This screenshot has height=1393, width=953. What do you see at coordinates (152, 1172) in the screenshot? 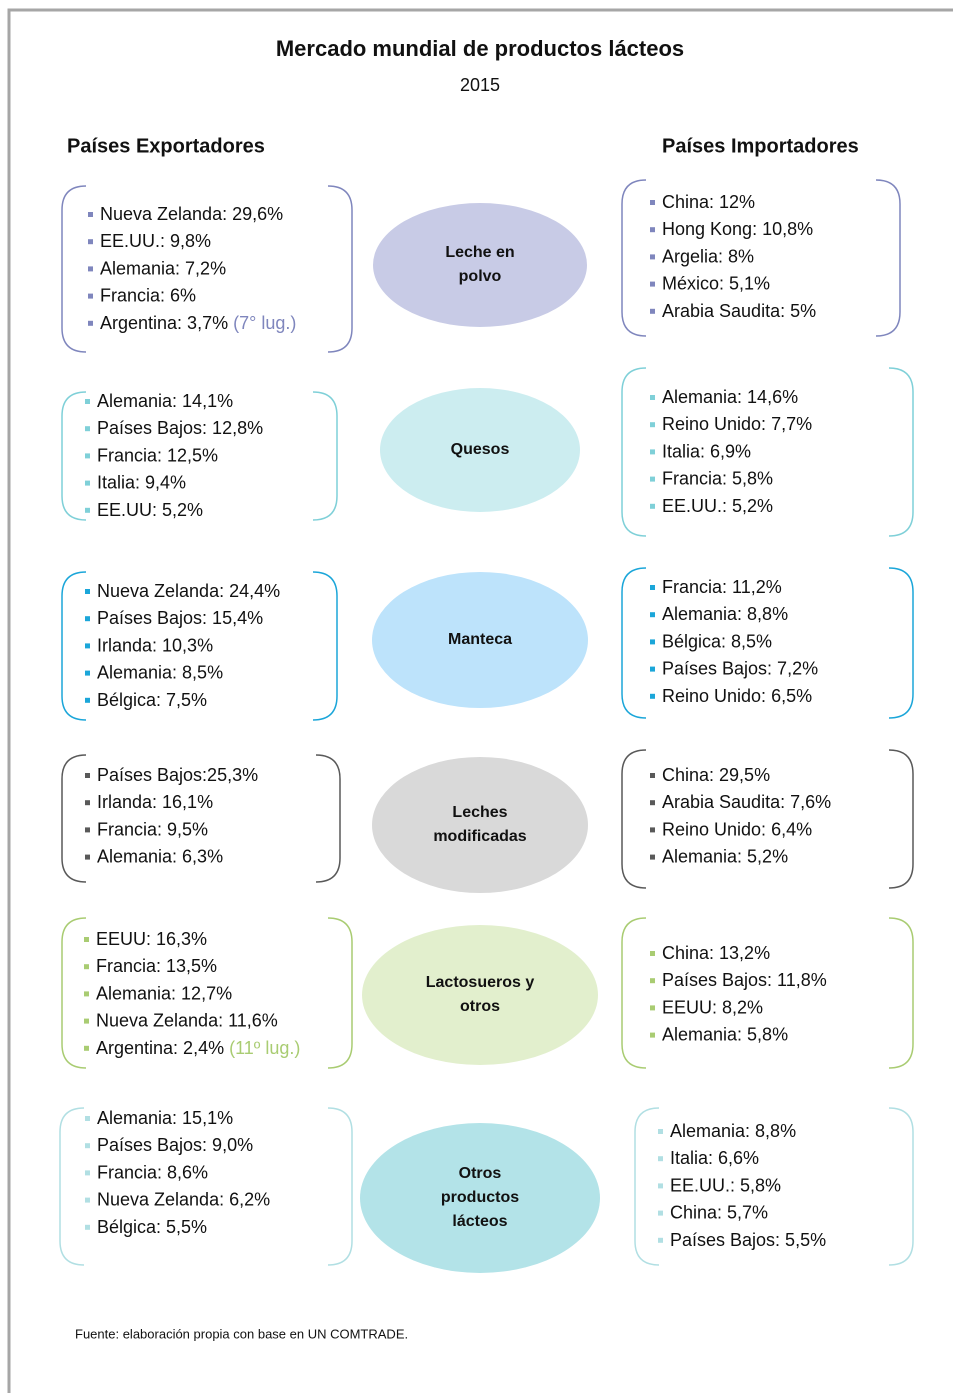
I see `exporter-item: Francia: 8,6%` at bounding box center [152, 1172].